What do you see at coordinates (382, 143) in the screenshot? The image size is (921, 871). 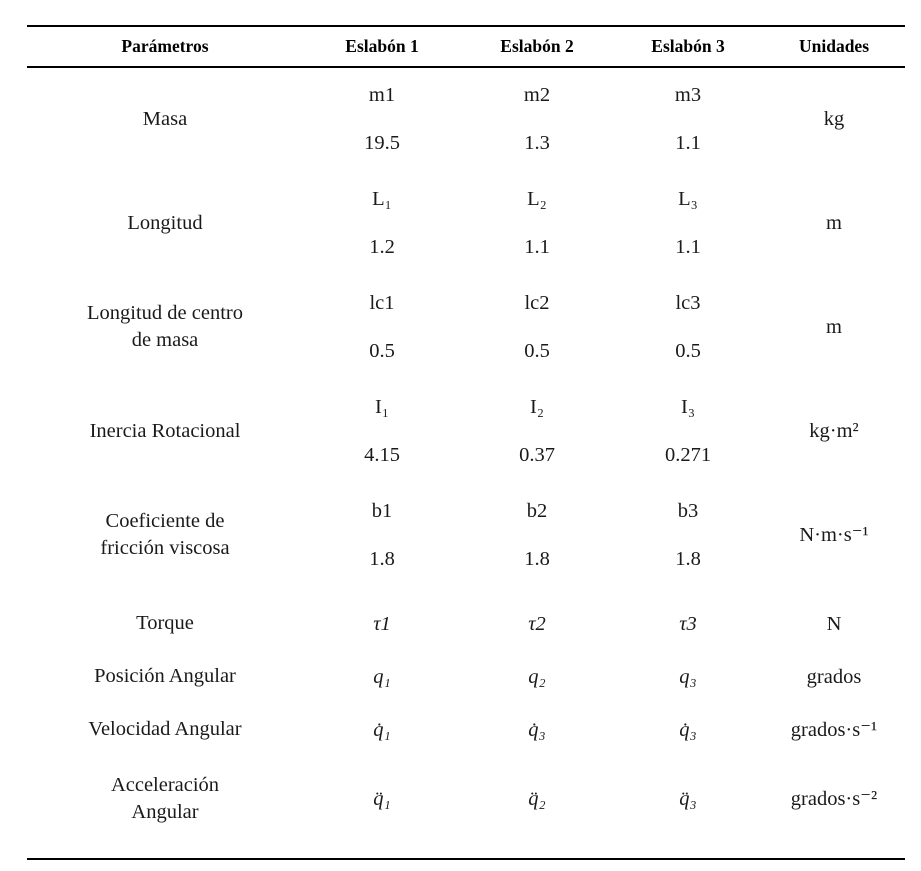 I see `value-text: 19.5` at bounding box center [382, 143].